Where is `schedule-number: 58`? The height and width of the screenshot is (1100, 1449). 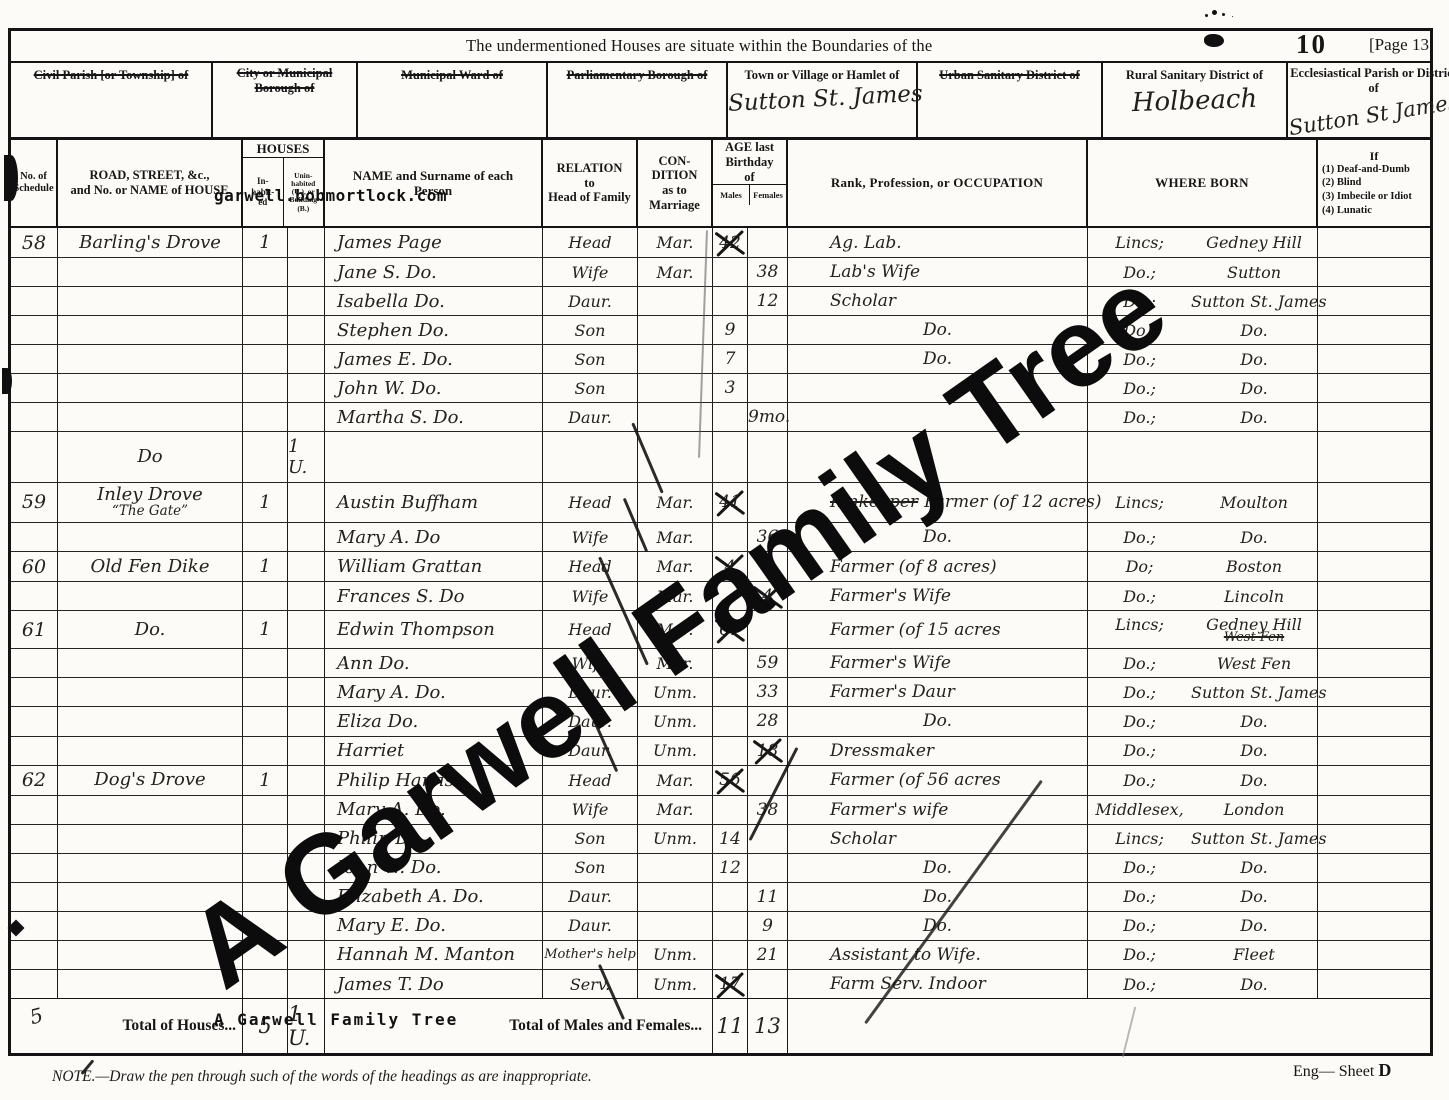
schedule-number: 58 is located at coordinates (34, 243).